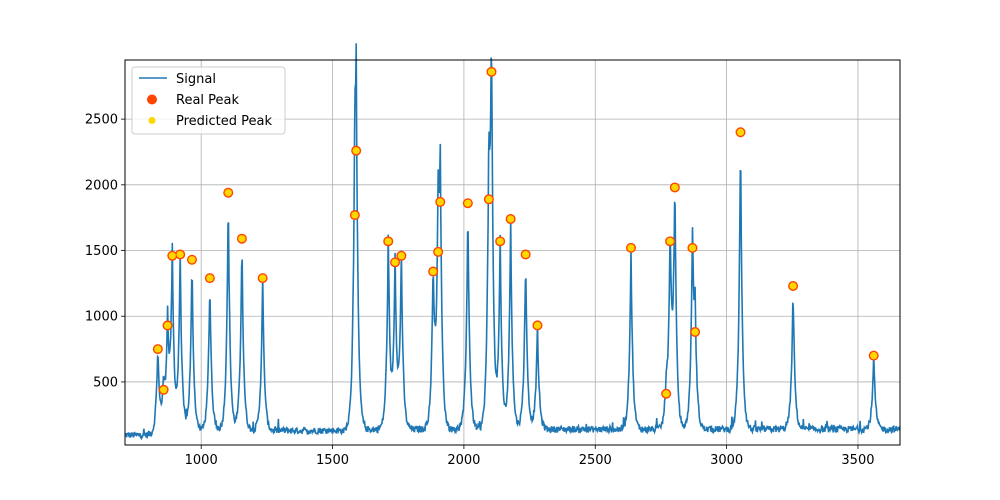  What do you see at coordinates (101, 120) in the screenshot?
I see `y-tick-label: 2500` at bounding box center [101, 120].